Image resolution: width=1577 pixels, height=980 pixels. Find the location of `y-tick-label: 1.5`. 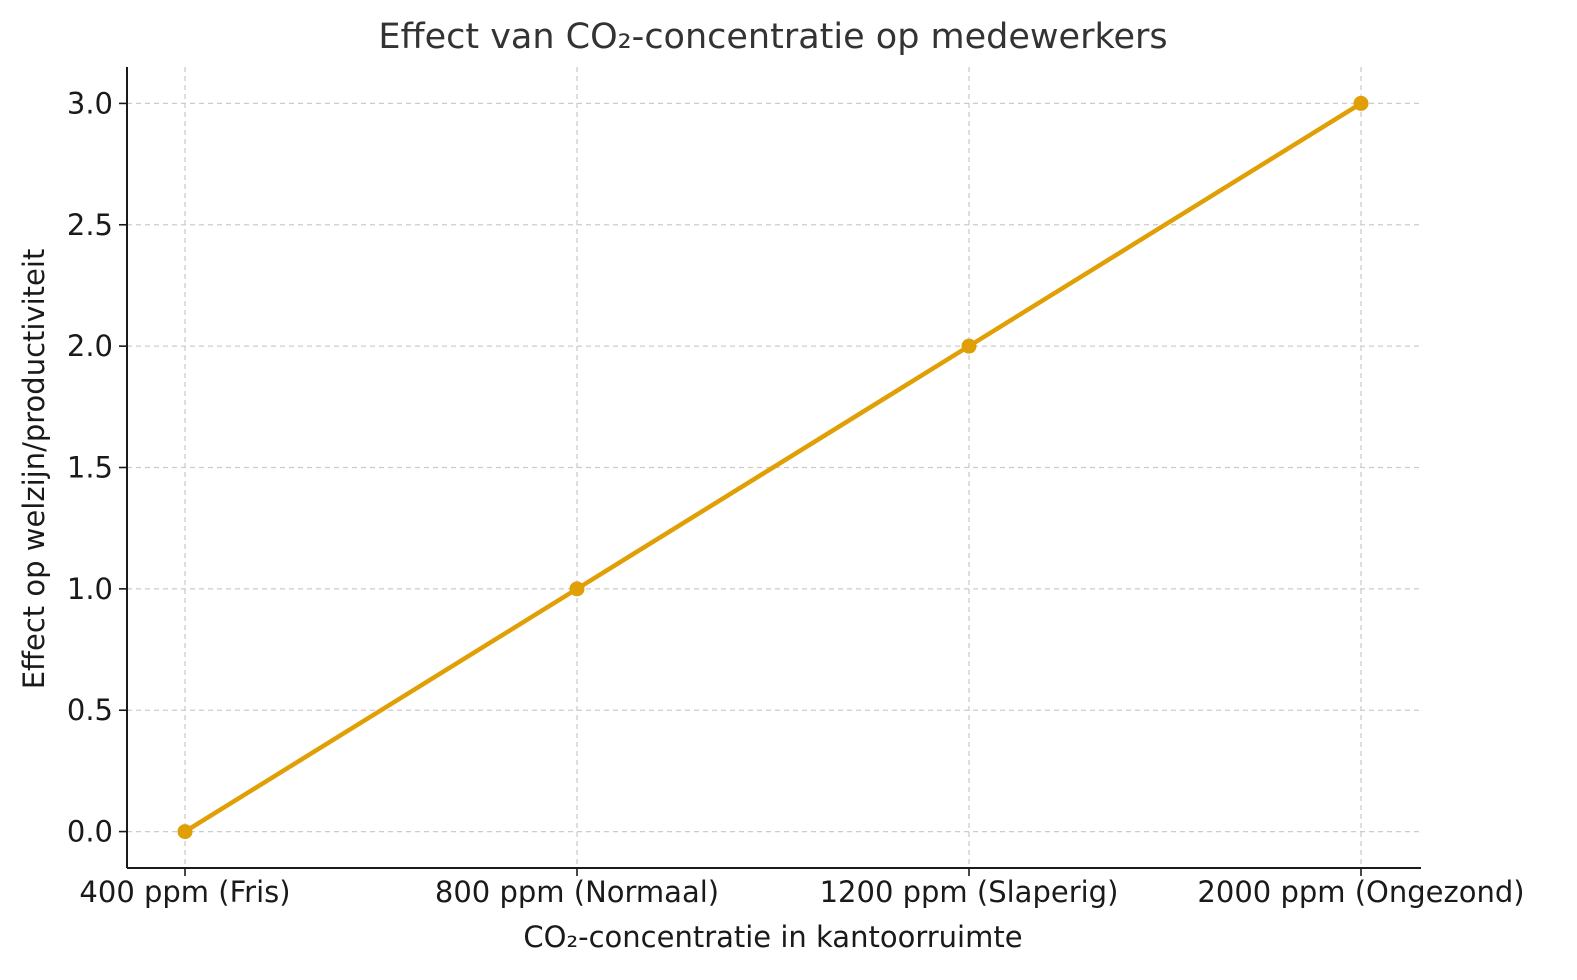

y-tick-label: 1.5 is located at coordinates (90, 468).